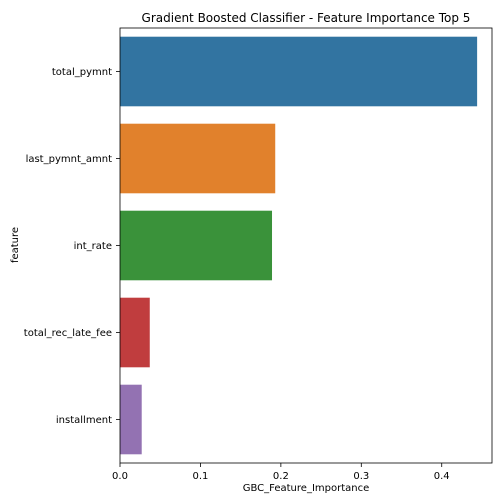  I want to click on x-ticks-group: 0.0 0.1 0.2 0.3 0.4, so click(281, 472).